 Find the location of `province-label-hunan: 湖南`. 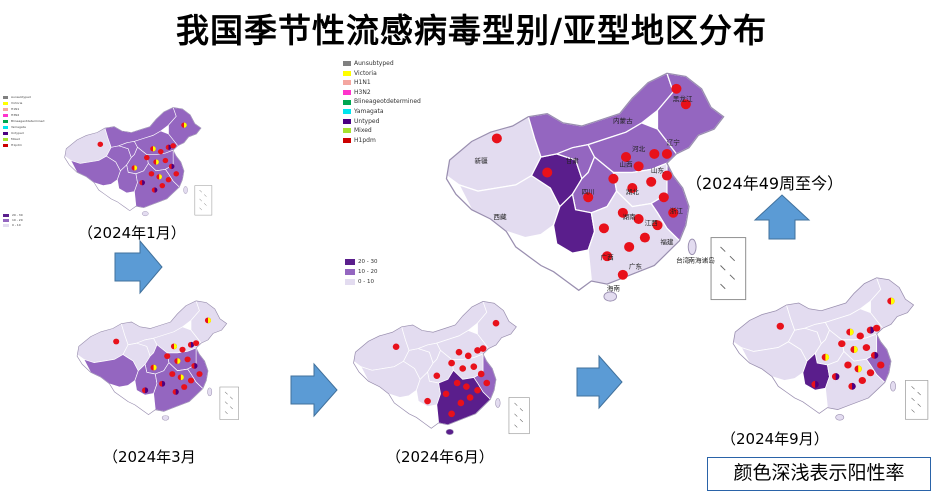

province-label-hunan: 湖南 is located at coordinates (630, 216).